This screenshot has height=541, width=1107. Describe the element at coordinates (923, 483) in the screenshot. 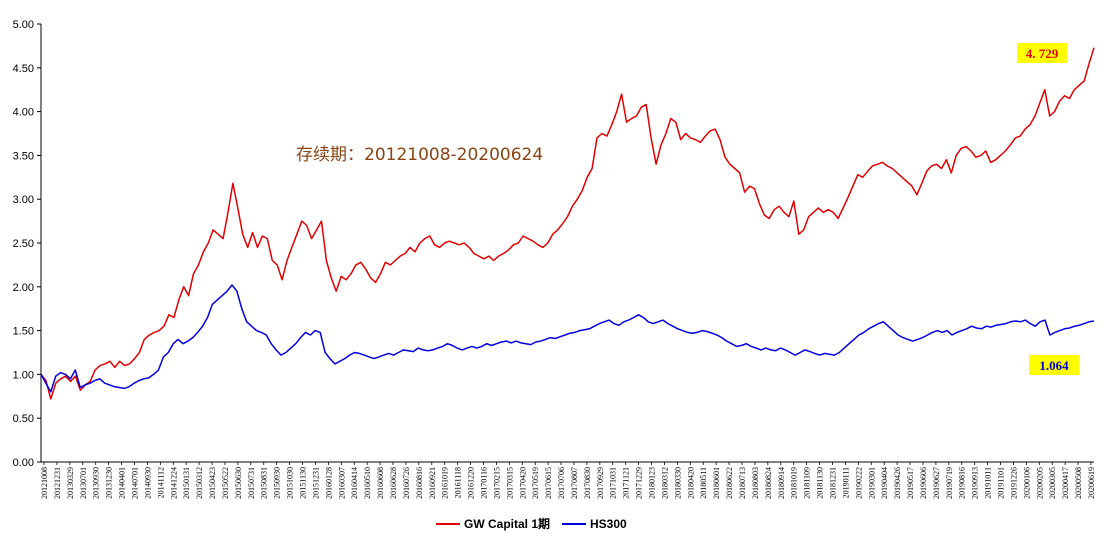

I see `x-tick-label: 20190606` at that location.